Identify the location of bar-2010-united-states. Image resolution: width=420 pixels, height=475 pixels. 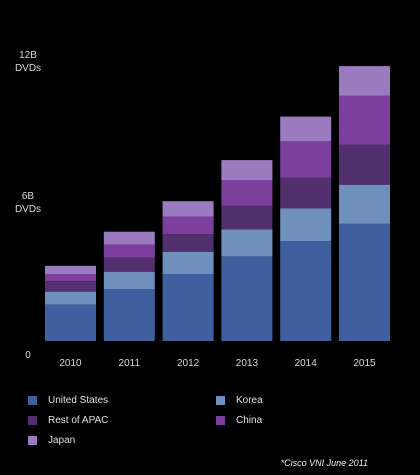
(70, 322).